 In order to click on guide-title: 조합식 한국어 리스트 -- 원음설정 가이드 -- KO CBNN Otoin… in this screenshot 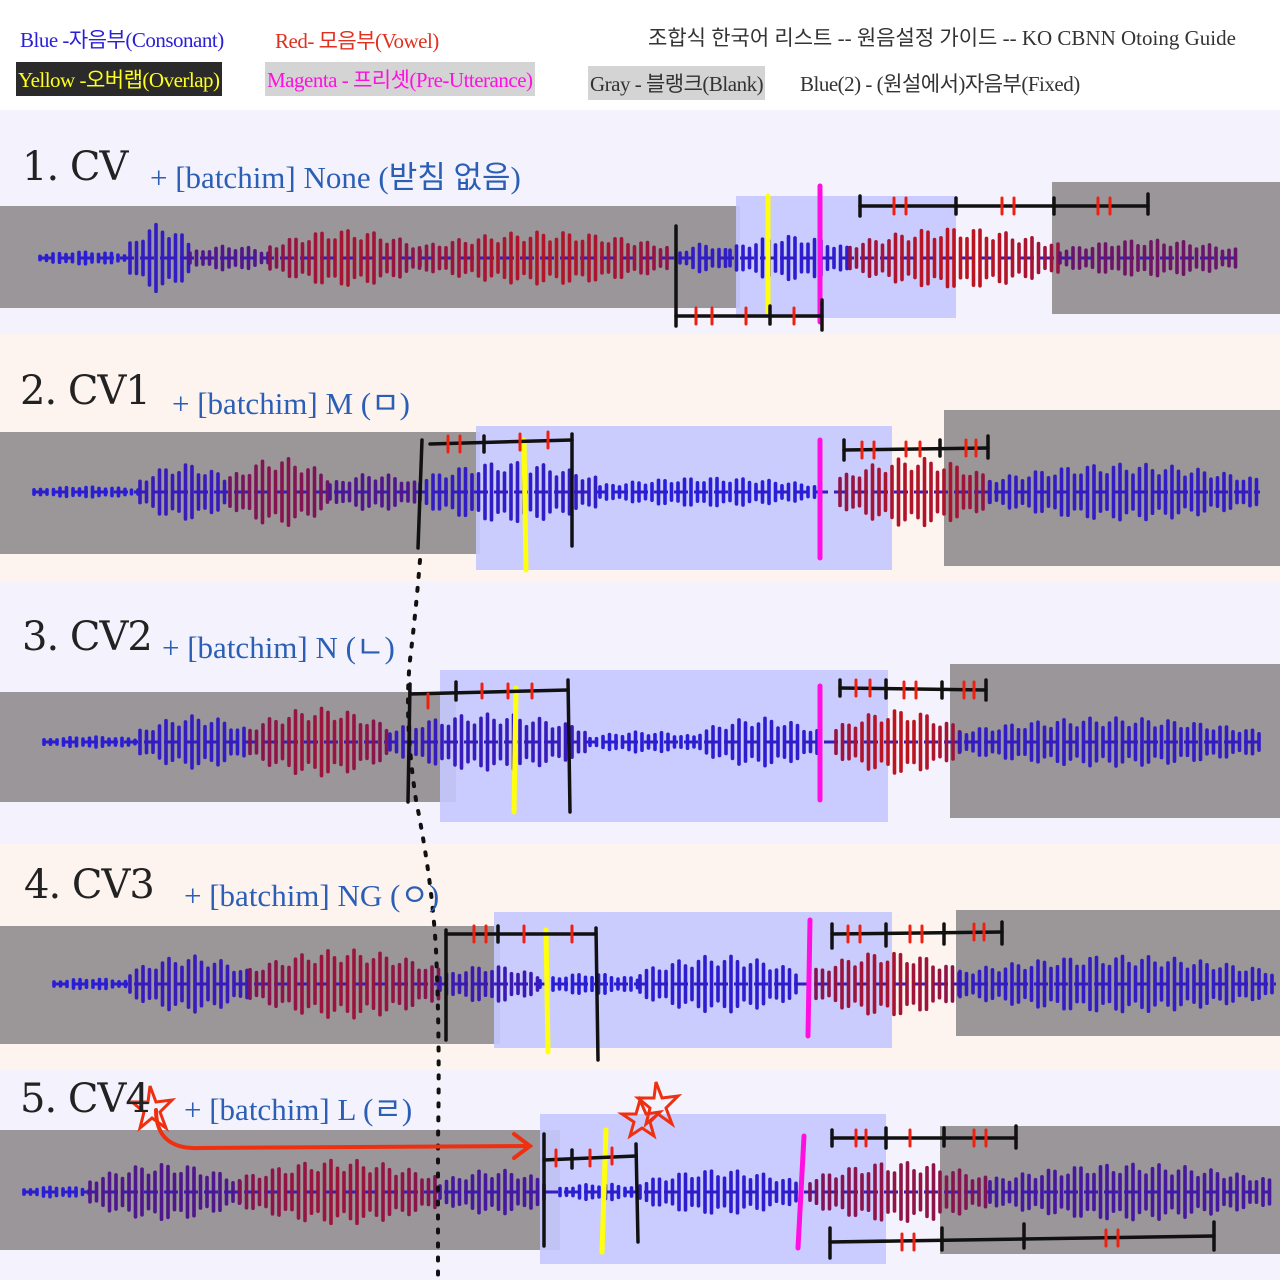, I will do `click(942, 38)`.